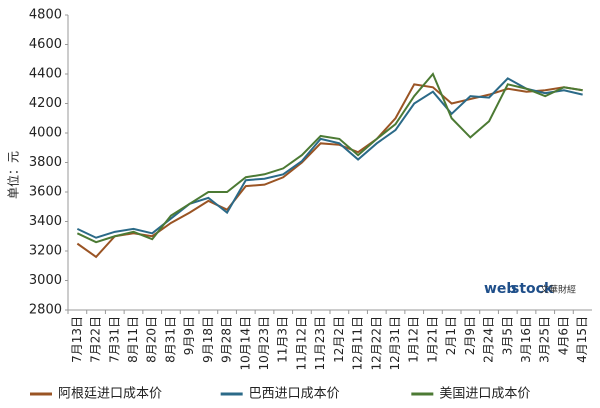 The height and width of the screenshot is (408, 600). I want to click on x-tick-label: 8月31日, so click(170, 339).